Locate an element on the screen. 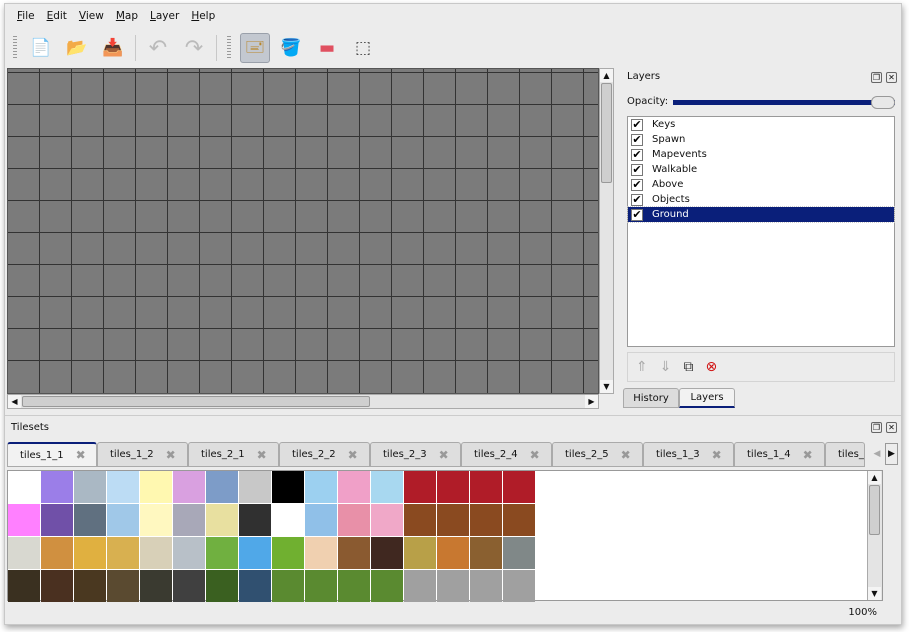 This screenshot has height=632, width=909. layer-row: ✔ Objects is located at coordinates (761, 199).